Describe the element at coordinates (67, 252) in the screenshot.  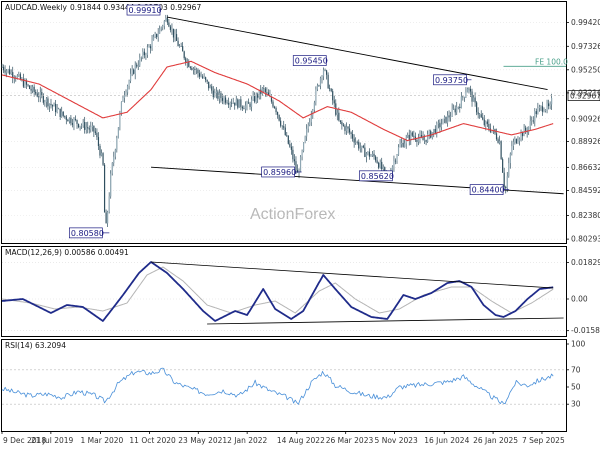
I see `macd-panel-title: MACD(12,26,9) 0.00586 0.00491` at that location.